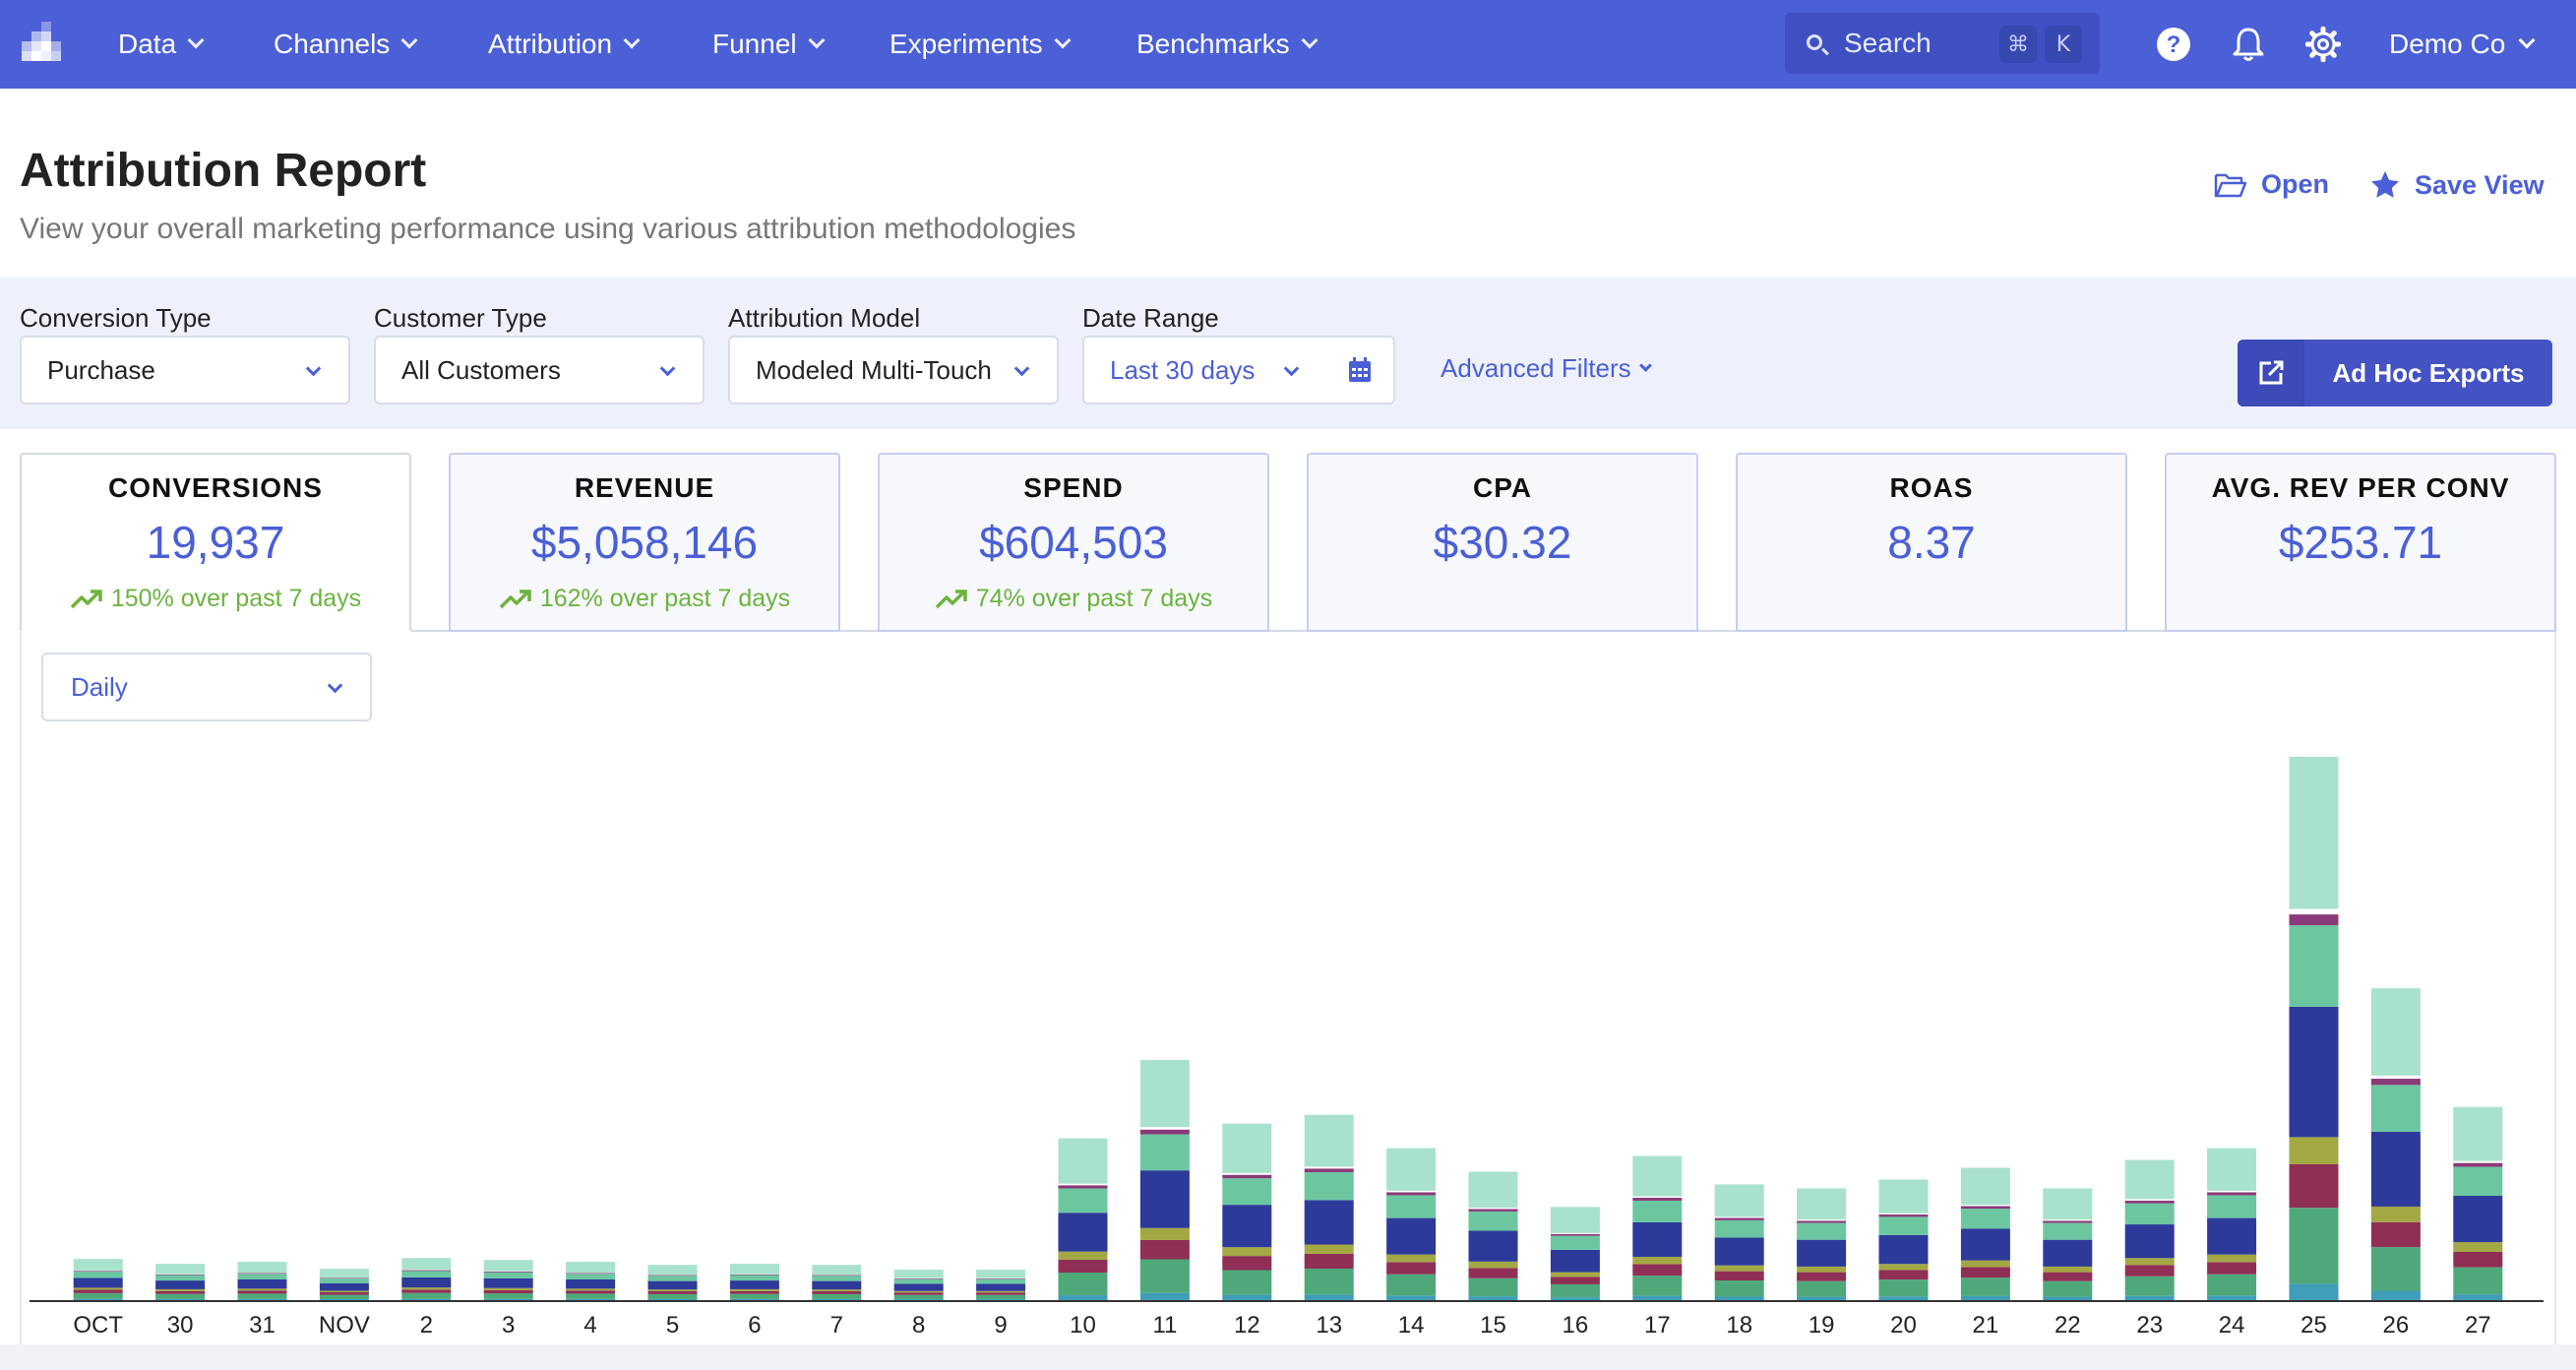 The image size is (2576, 1370). I want to click on external-link-icon, so click(2271, 373).